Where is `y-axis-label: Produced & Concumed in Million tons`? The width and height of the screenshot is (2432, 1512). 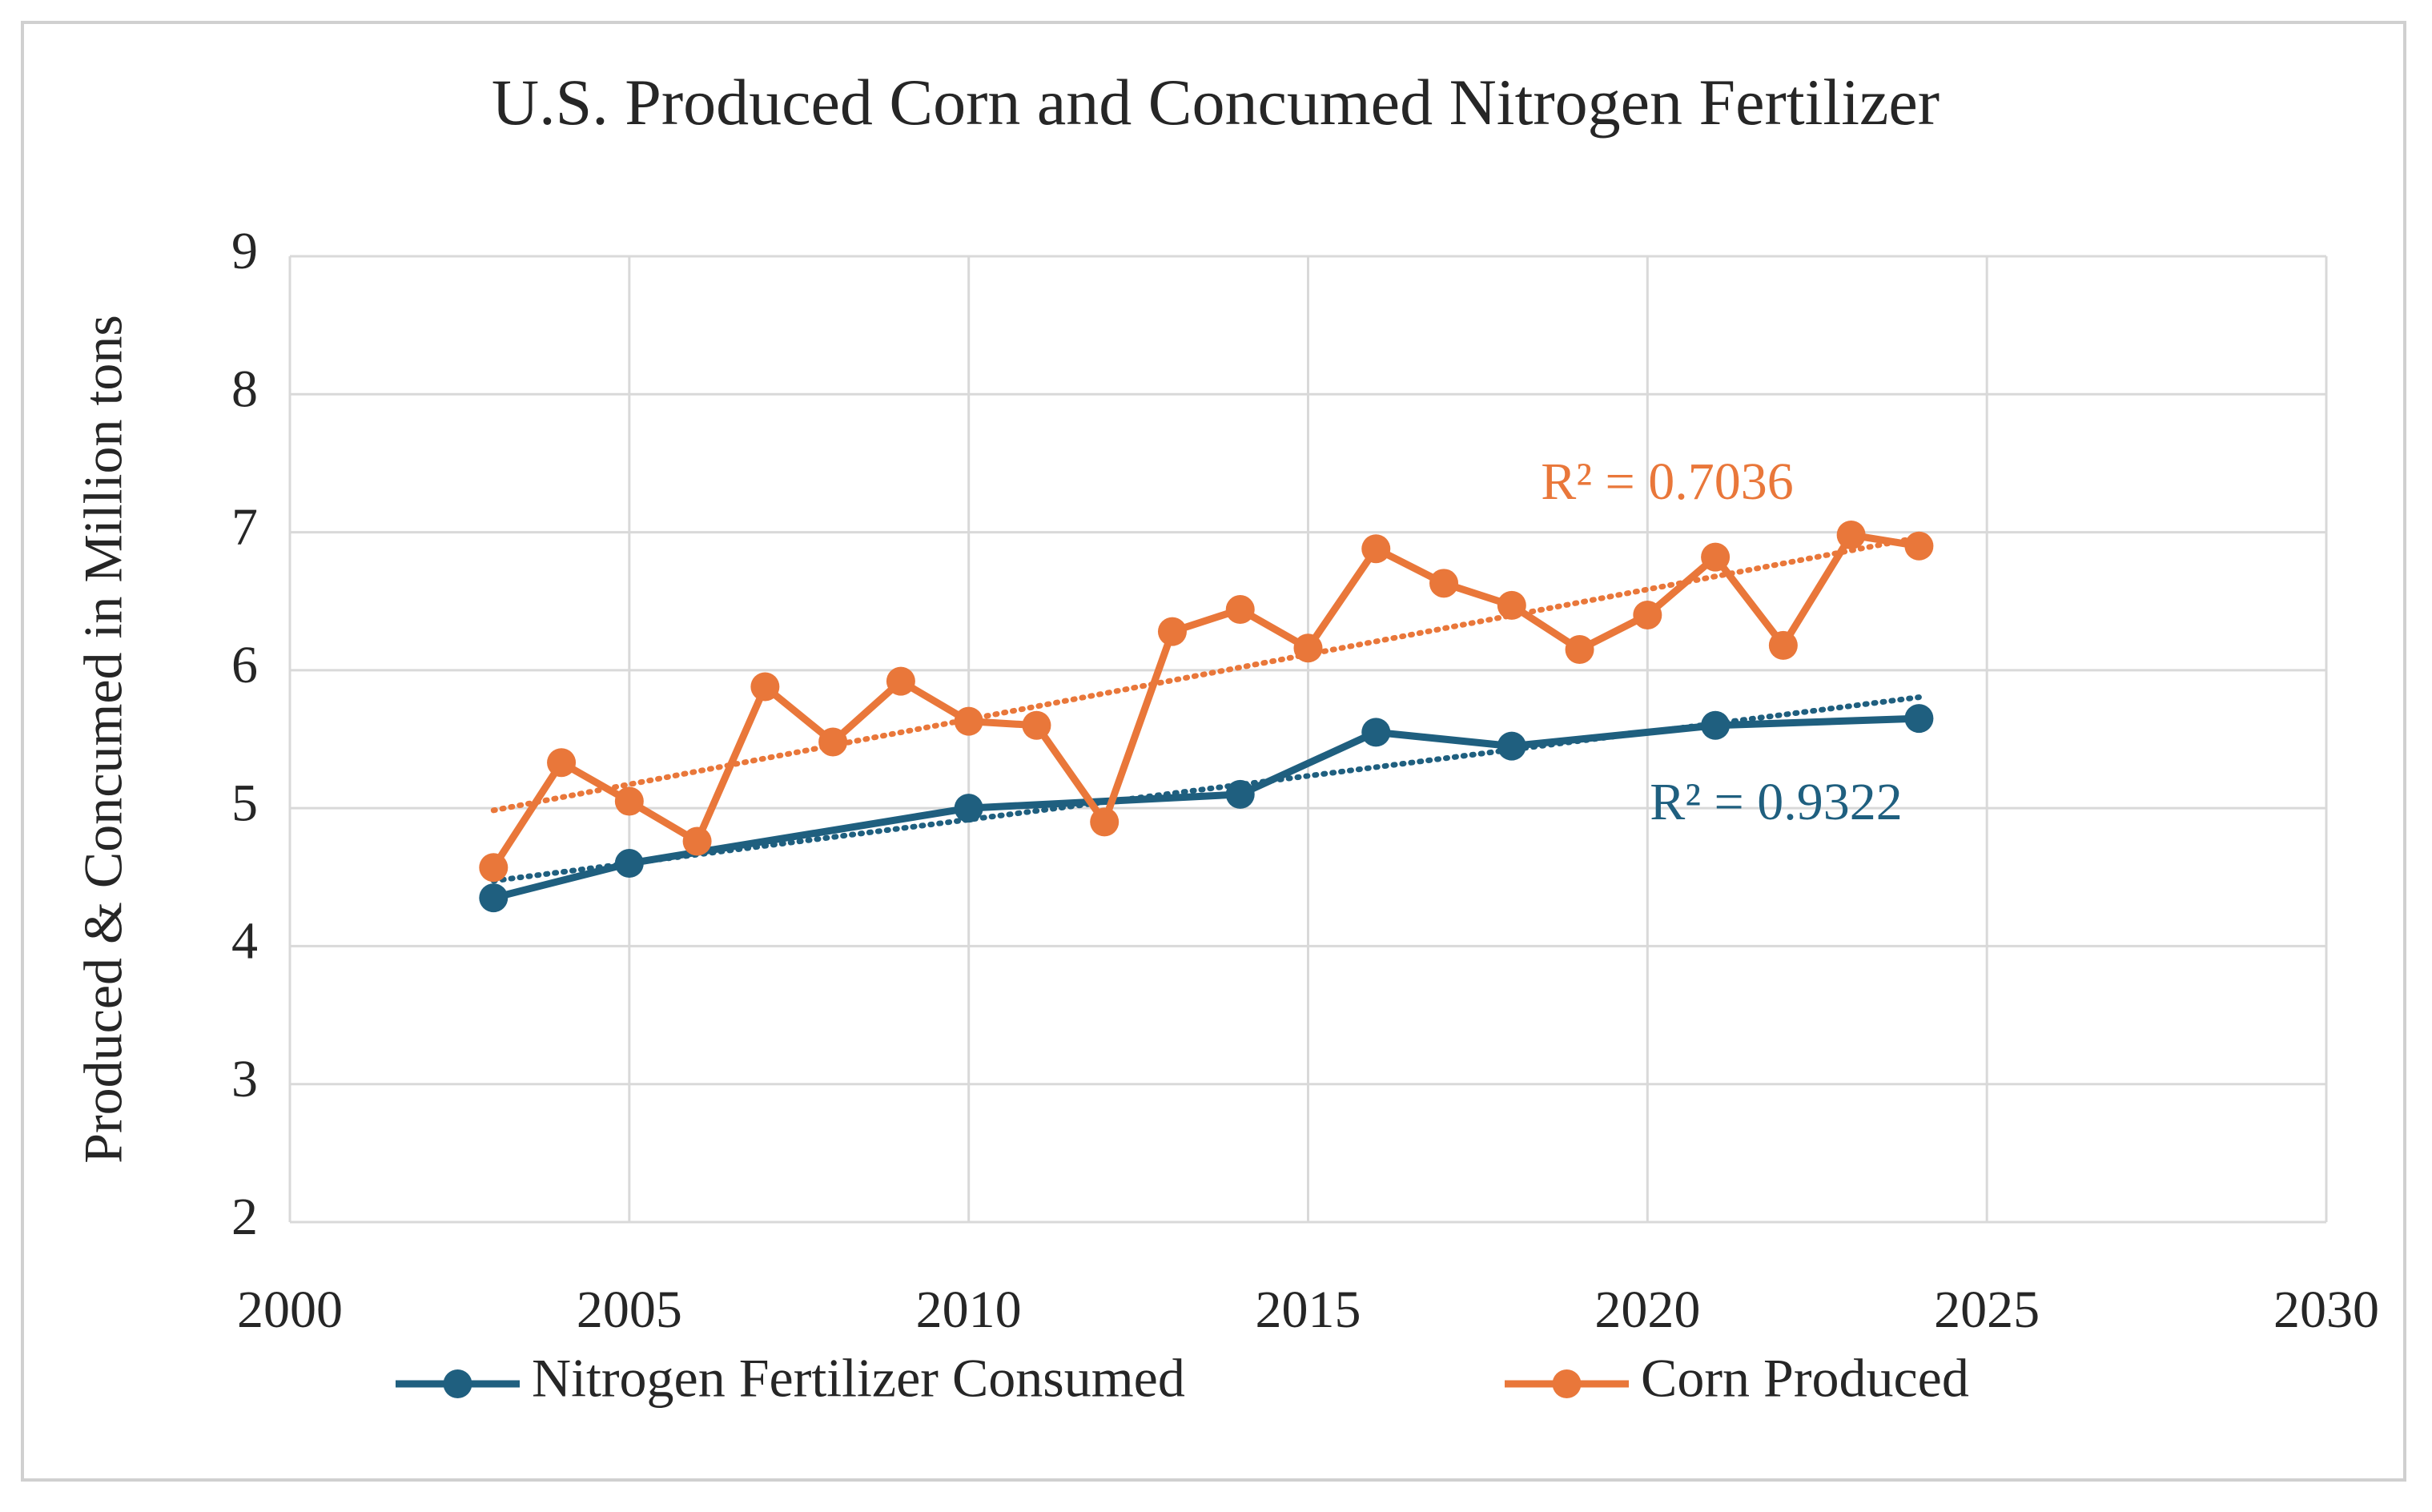 y-axis-label: Produced & Concumed in Million tons is located at coordinates (104, 739).